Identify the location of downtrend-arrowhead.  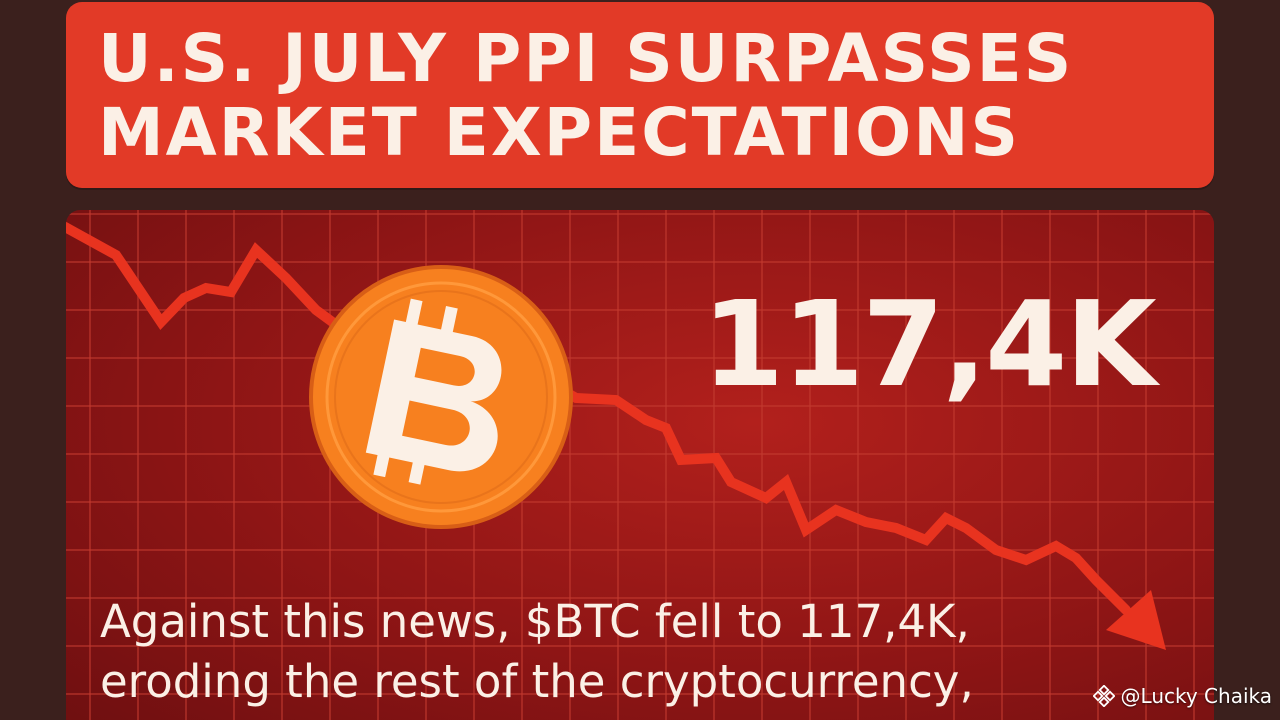
(1136, 620).